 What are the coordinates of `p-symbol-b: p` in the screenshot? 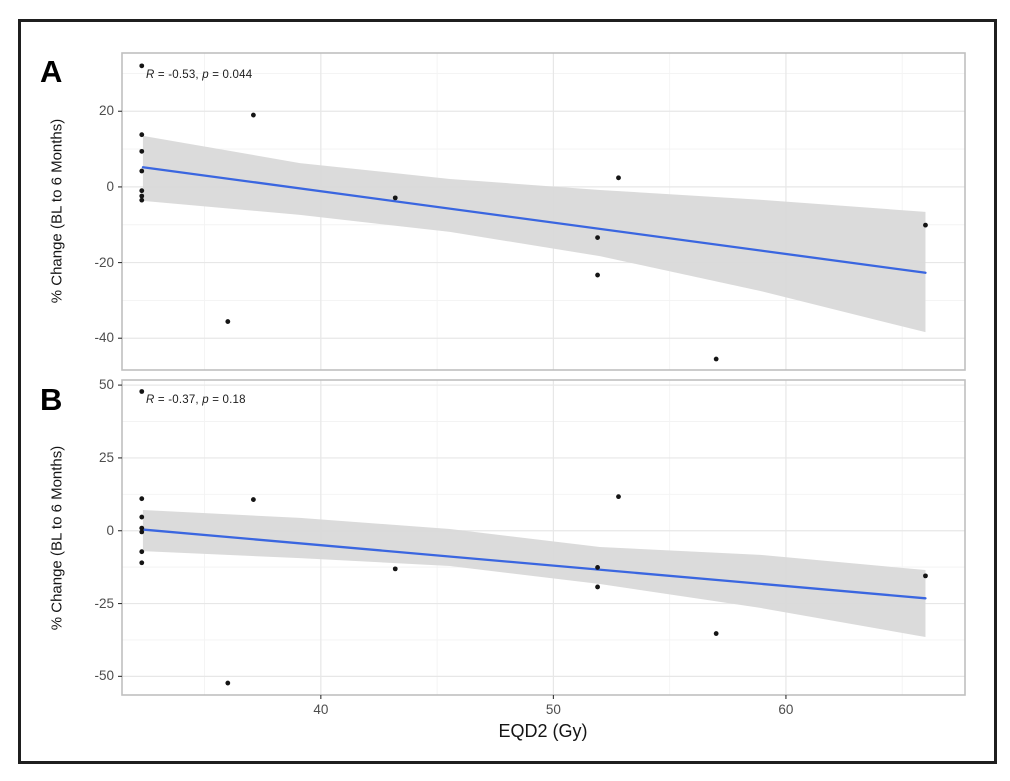 It's located at (205, 400).